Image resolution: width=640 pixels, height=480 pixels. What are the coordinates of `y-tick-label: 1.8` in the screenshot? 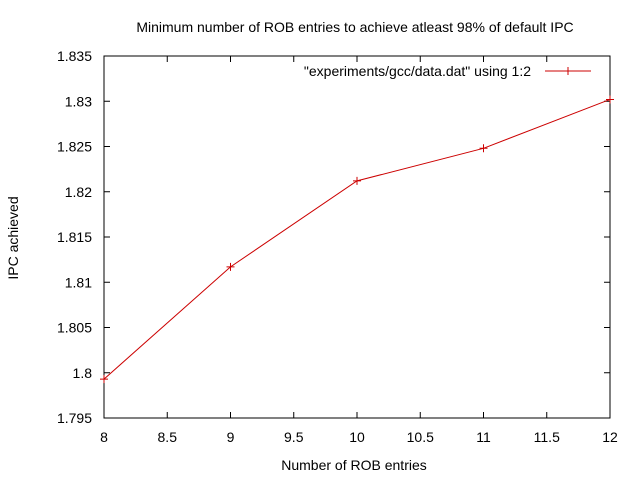 It's located at (83, 373).